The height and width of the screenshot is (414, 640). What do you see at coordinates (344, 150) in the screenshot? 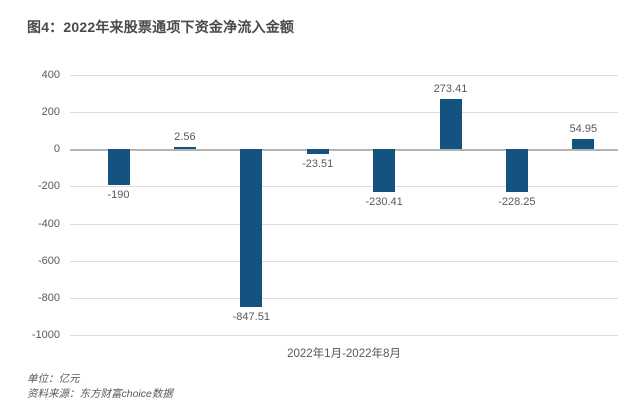
I see `zero-axis-line` at bounding box center [344, 150].